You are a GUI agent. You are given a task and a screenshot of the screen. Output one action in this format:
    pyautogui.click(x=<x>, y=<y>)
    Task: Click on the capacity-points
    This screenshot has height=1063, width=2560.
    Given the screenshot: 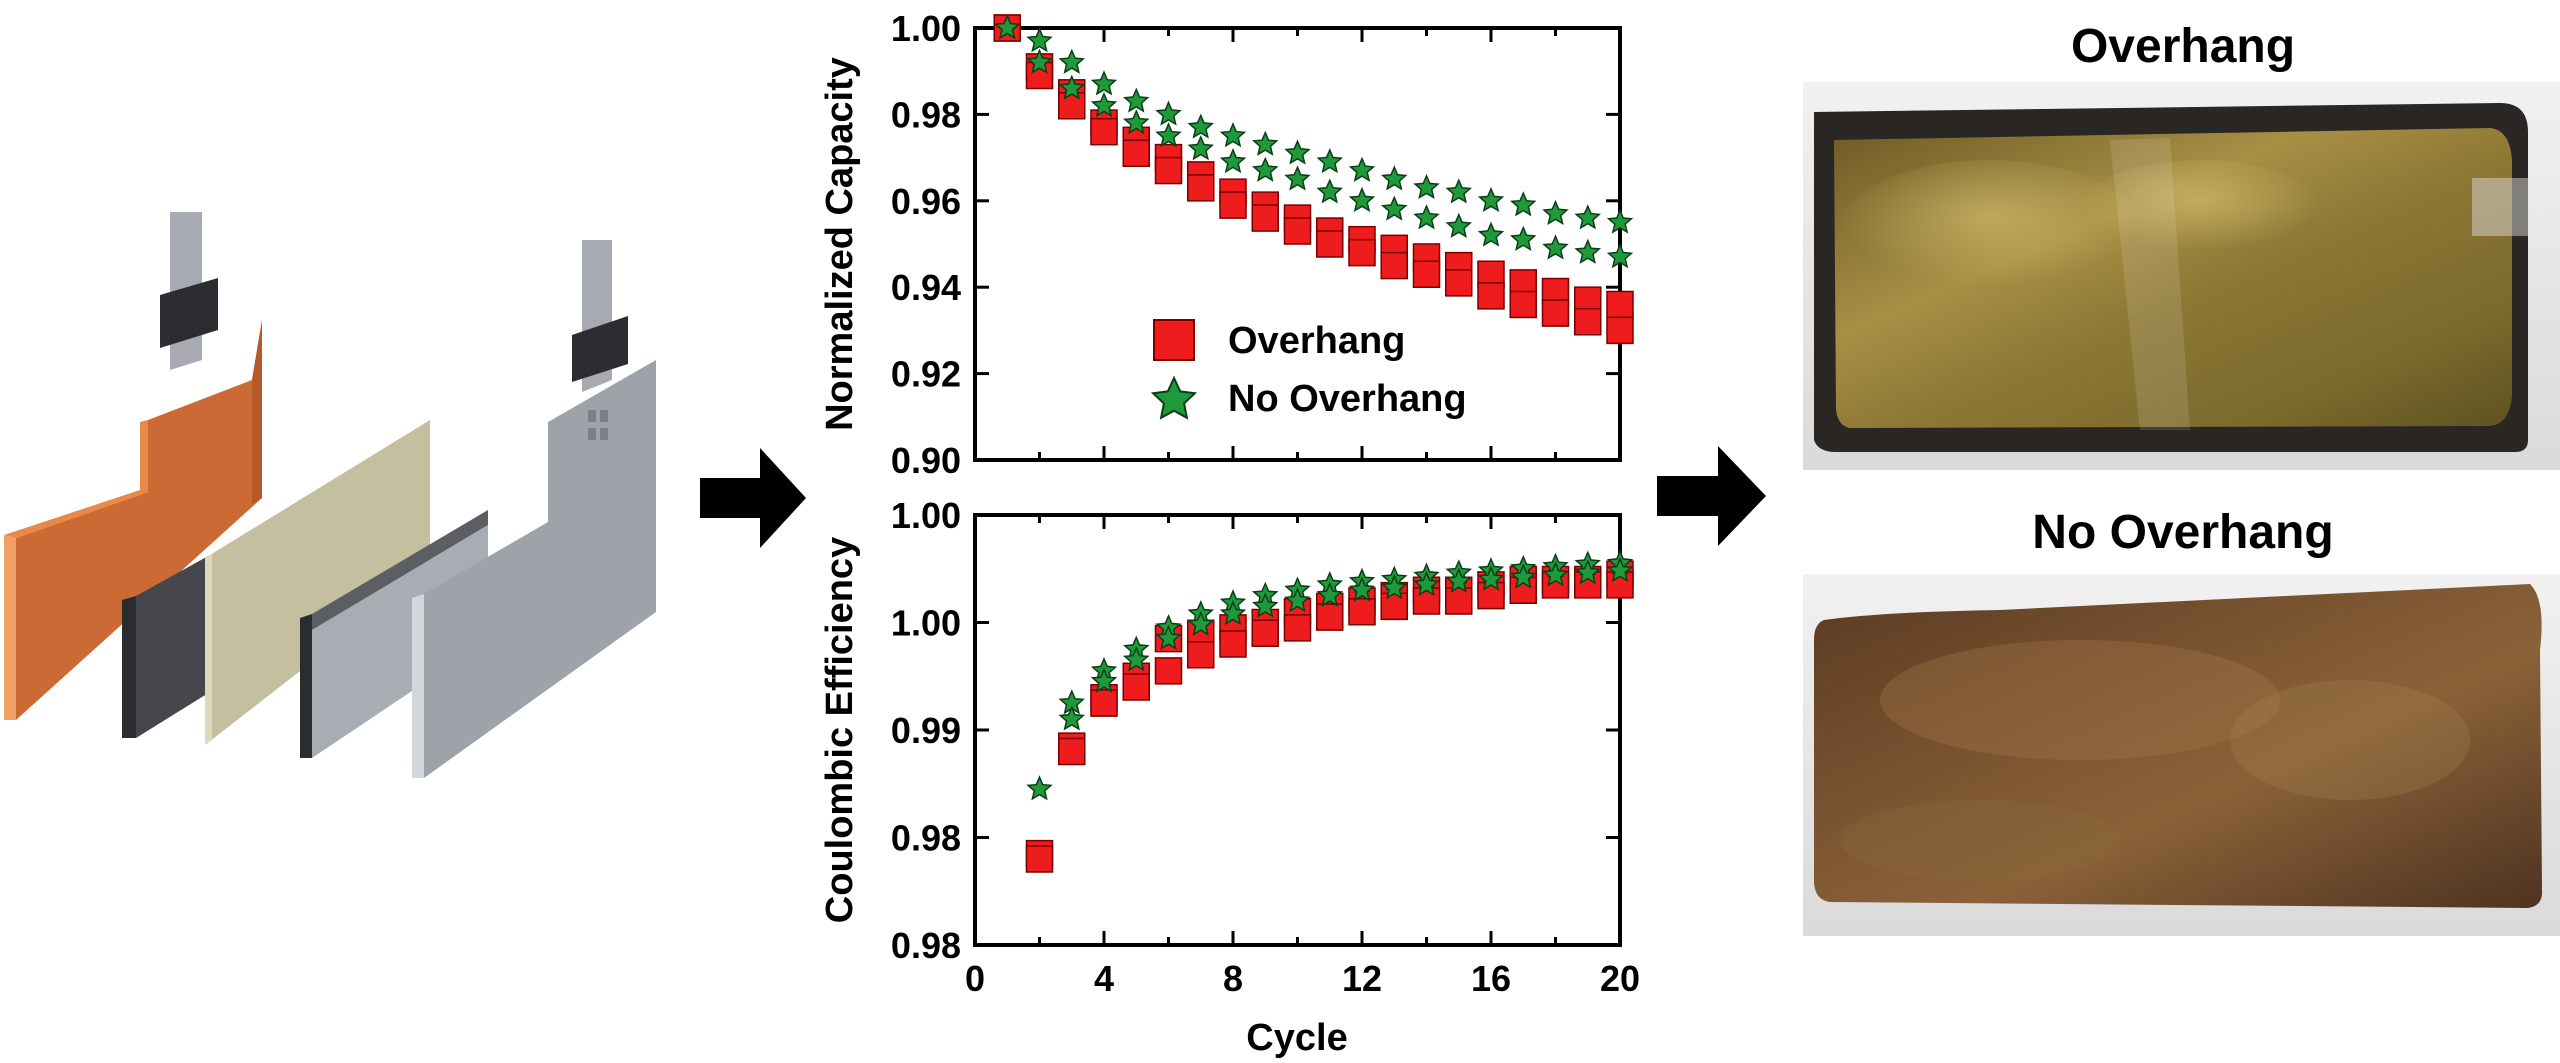 What is the action you would take?
    pyautogui.click(x=1313, y=179)
    